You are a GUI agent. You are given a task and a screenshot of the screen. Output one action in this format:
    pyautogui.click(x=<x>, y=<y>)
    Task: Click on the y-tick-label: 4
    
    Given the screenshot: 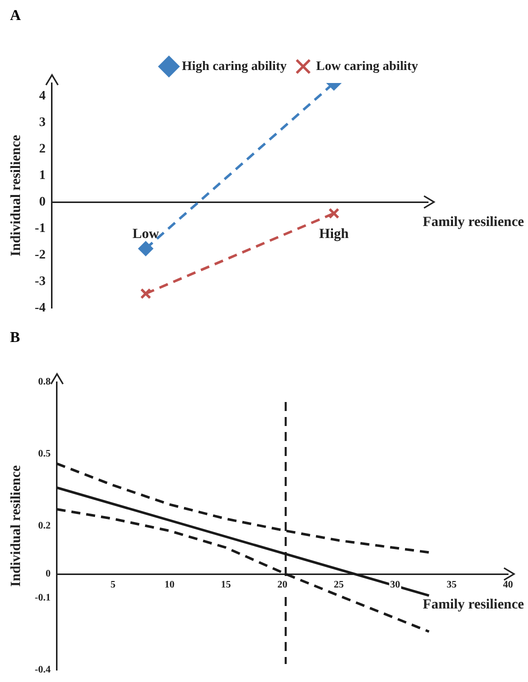 What is the action you would take?
    pyautogui.click(x=42, y=95)
    